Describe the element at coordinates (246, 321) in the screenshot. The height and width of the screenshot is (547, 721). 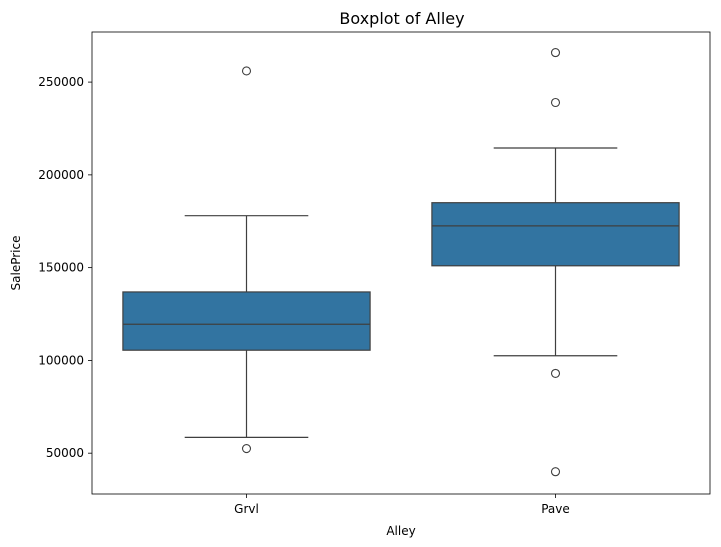
I see `box-grvl` at that location.